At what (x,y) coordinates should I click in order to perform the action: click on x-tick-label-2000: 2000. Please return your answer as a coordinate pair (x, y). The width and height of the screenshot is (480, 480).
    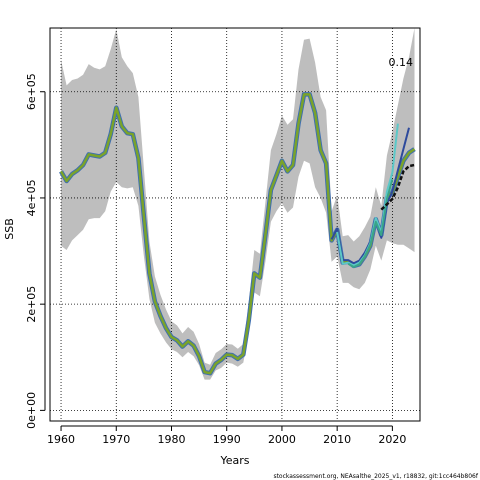
    Looking at the image, I should click on (282, 439).